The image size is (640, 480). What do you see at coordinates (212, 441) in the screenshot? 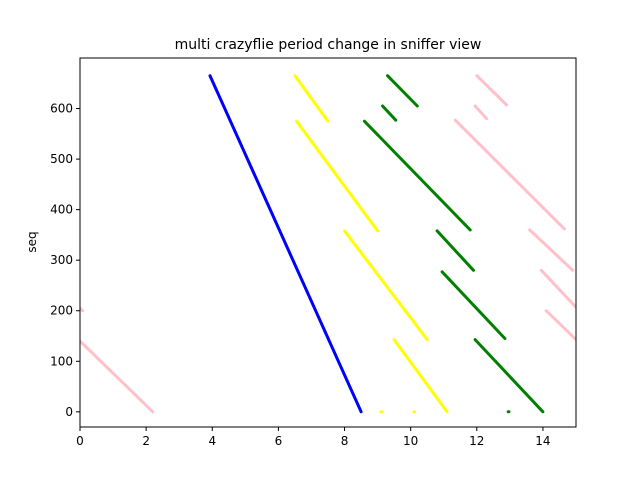
I see `x-tick-label: 4` at bounding box center [212, 441].